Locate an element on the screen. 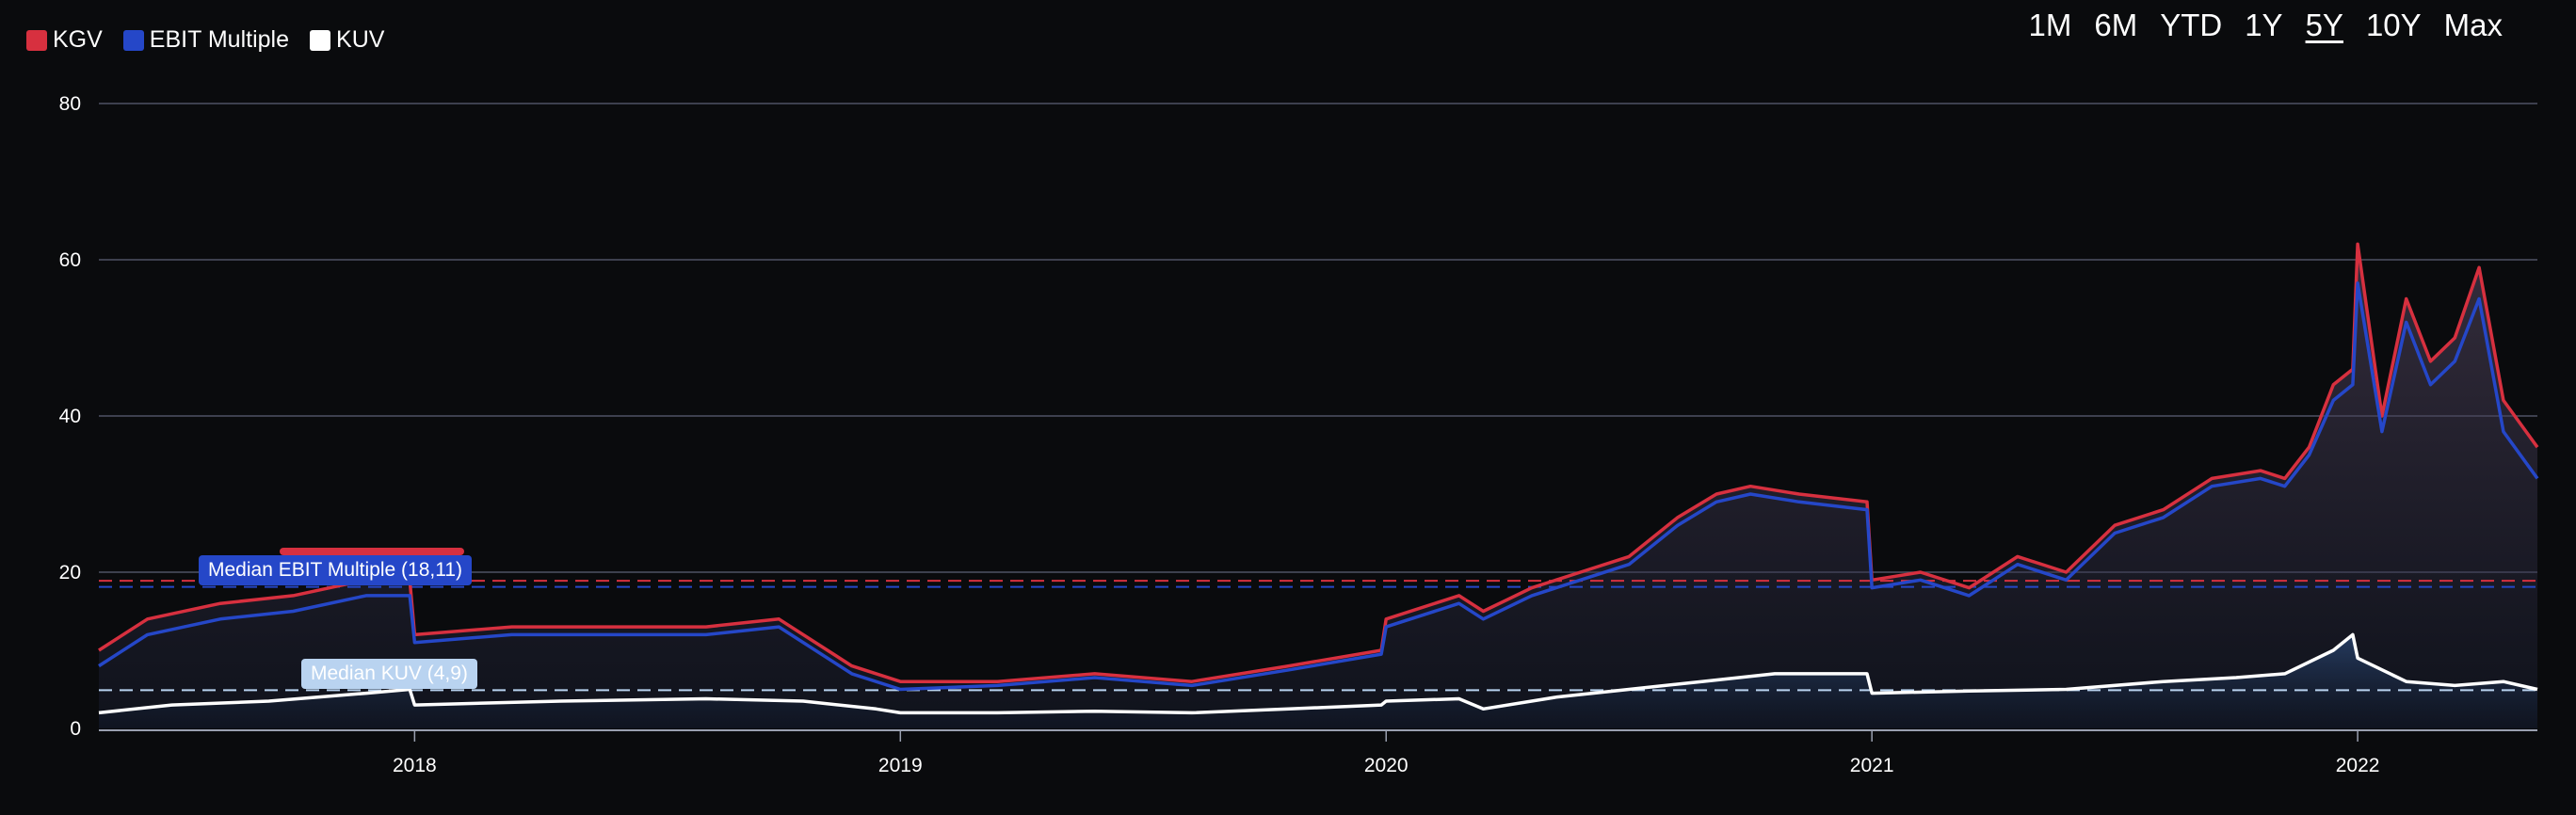  range-ytd-button: YTD is located at coordinates (2191, 25).